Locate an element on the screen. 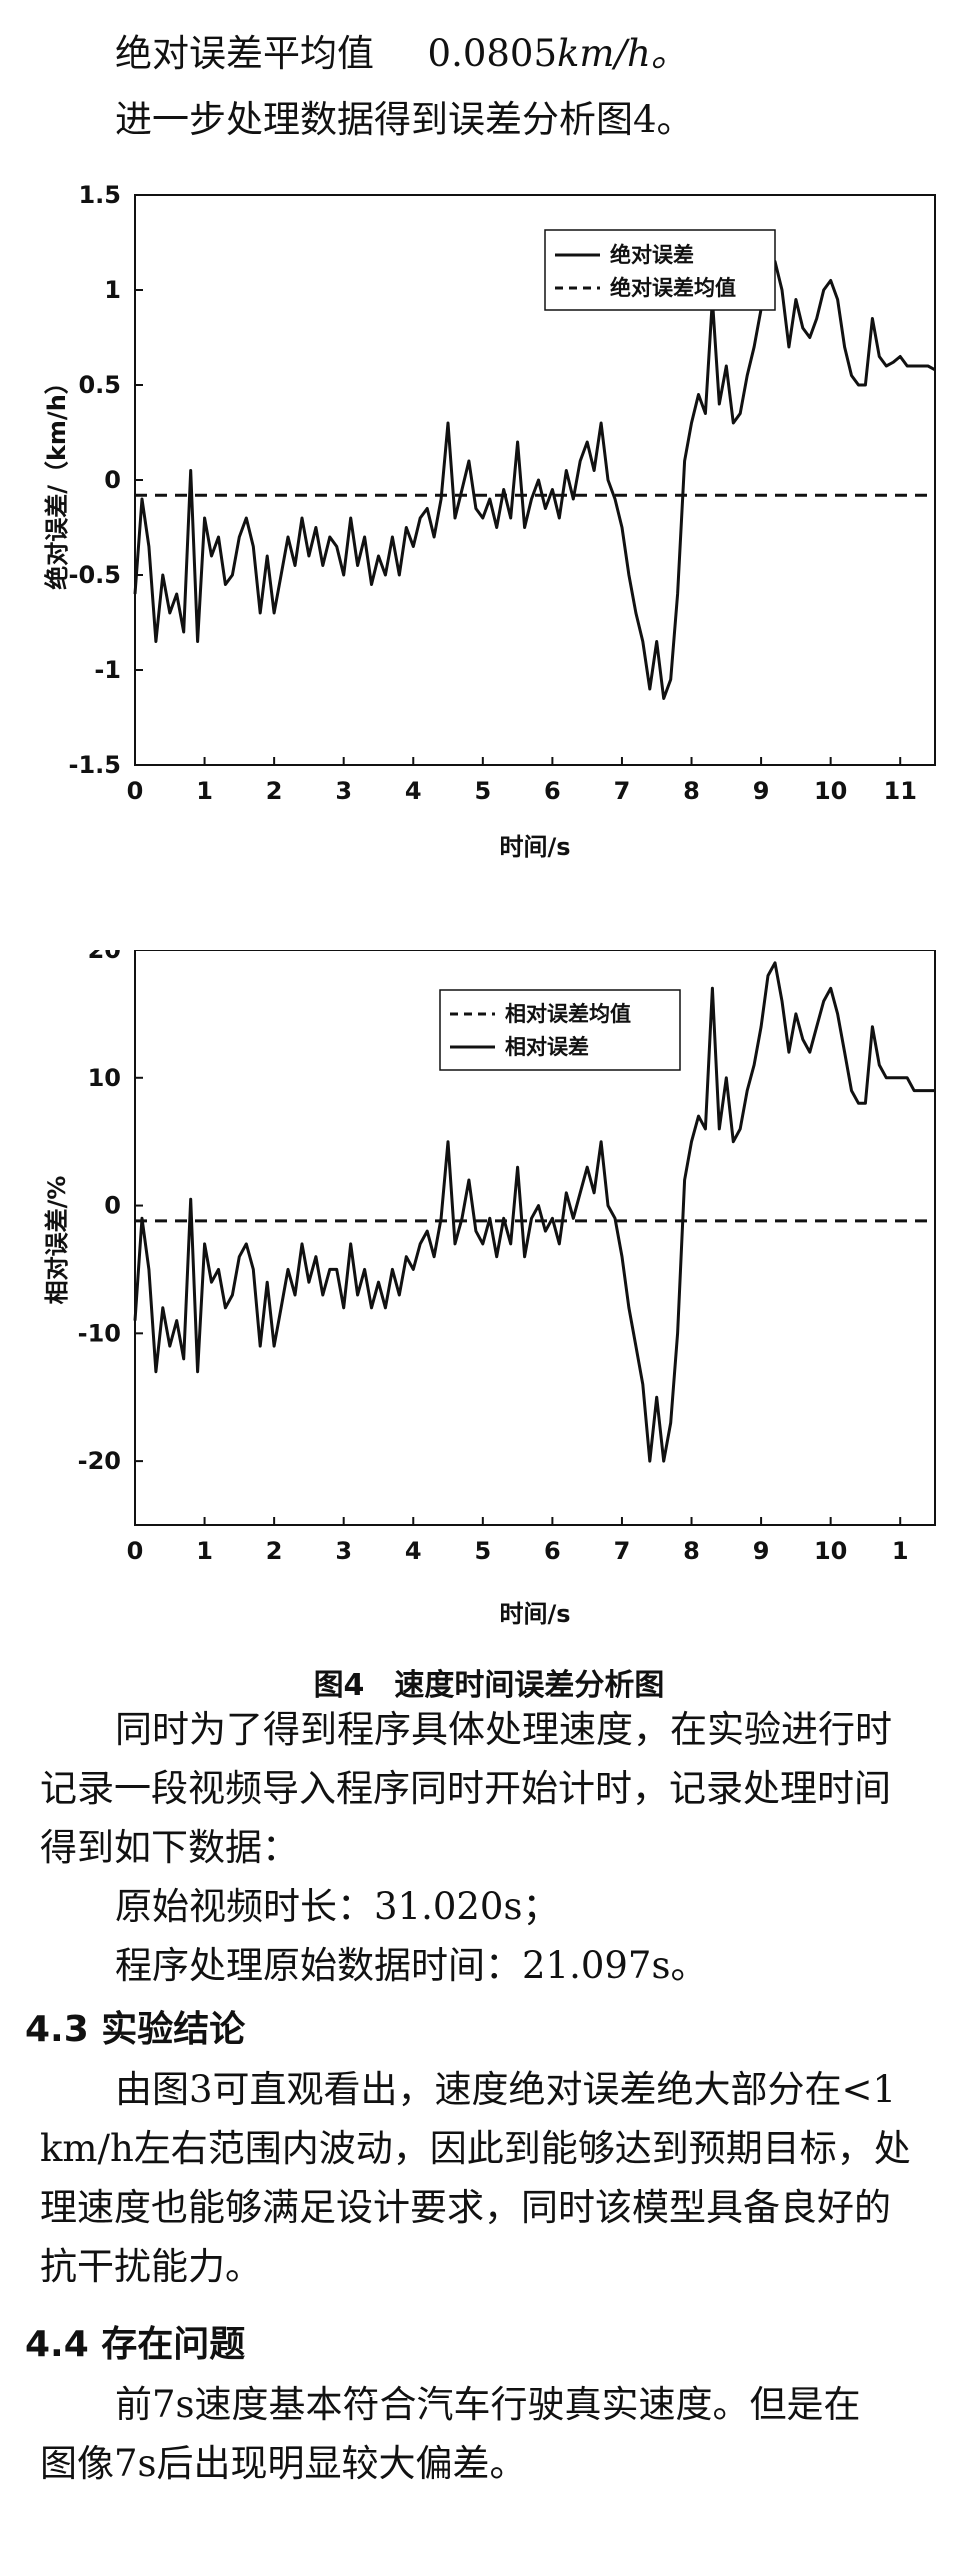  error-series-line is located at coordinates (534, 480).